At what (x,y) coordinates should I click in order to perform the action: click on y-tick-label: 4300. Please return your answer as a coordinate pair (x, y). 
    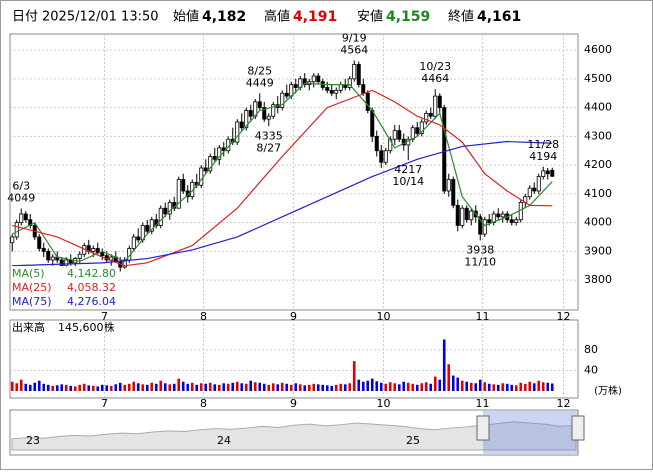
    Looking at the image, I should click on (598, 135).